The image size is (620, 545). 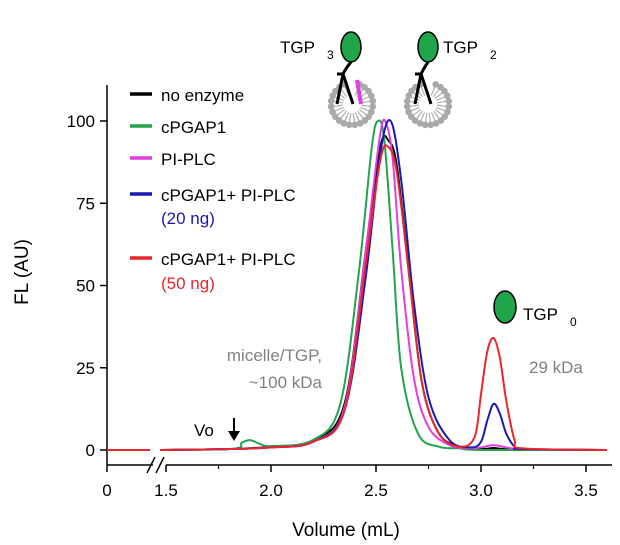 I want to click on x-axis-title: Volume (mL), so click(x=346, y=530).